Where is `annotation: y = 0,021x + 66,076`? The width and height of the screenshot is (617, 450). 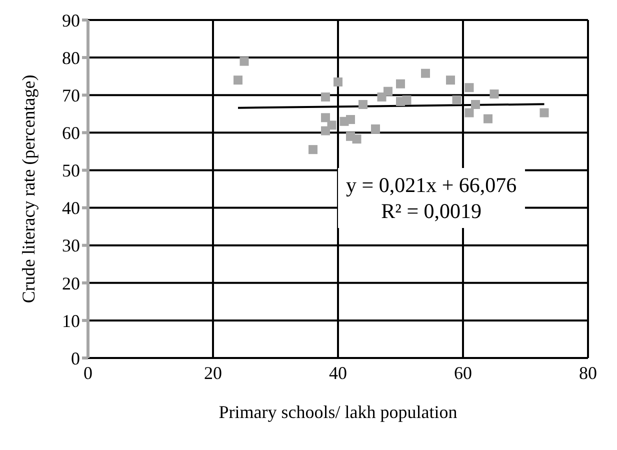 annotation: y = 0,021x + 66,076 is located at coordinates (431, 185).